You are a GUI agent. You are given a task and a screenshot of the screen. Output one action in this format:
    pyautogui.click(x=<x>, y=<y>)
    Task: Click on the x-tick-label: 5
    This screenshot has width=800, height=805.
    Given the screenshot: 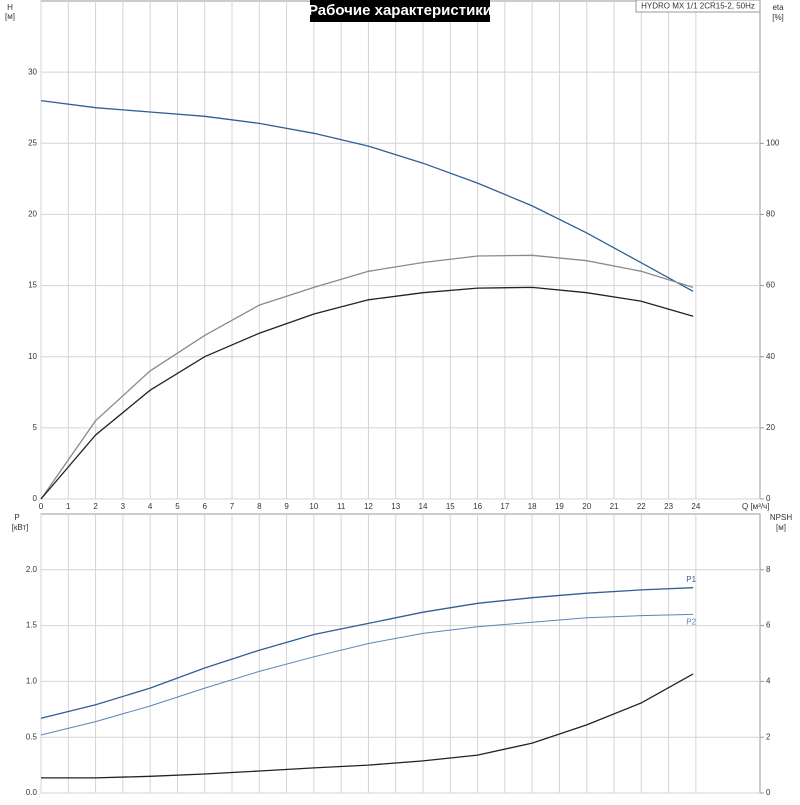 What is the action you would take?
    pyautogui.click(x=177, y=506)
    